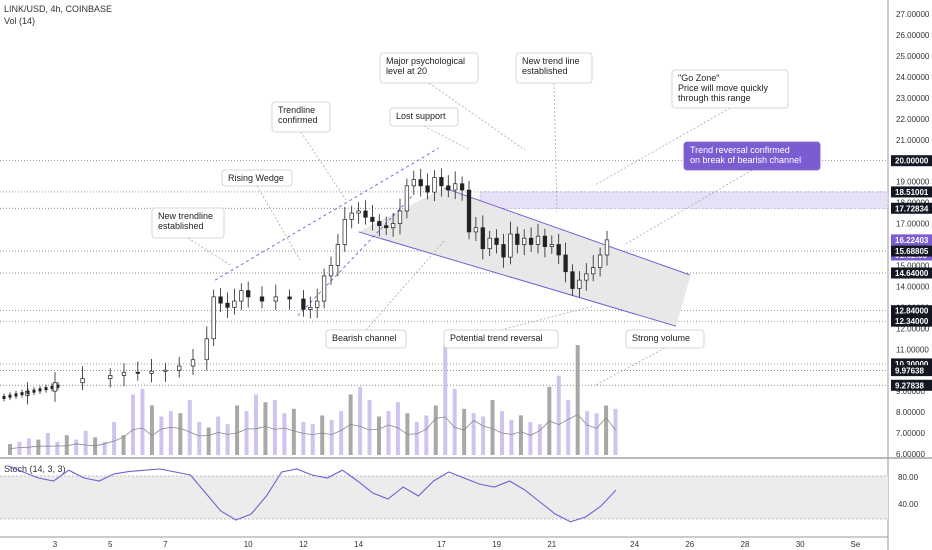  Describe the element at coordinates (912, 192) in the screenshot. I see `price-label: 18.51001` at that location.